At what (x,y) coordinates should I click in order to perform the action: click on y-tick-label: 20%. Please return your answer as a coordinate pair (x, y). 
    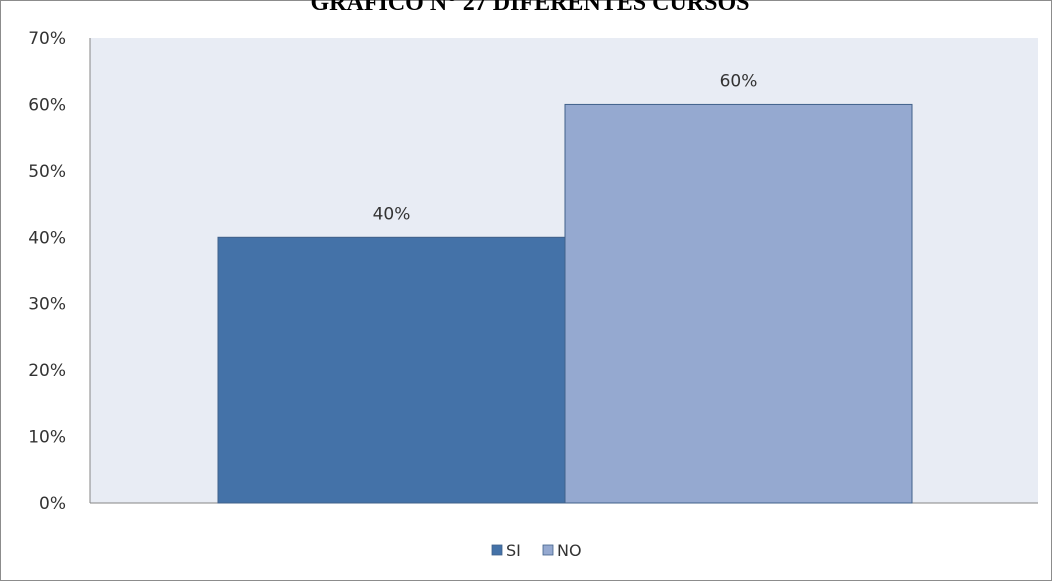
    Looking at the image, I should click on (47, 371).